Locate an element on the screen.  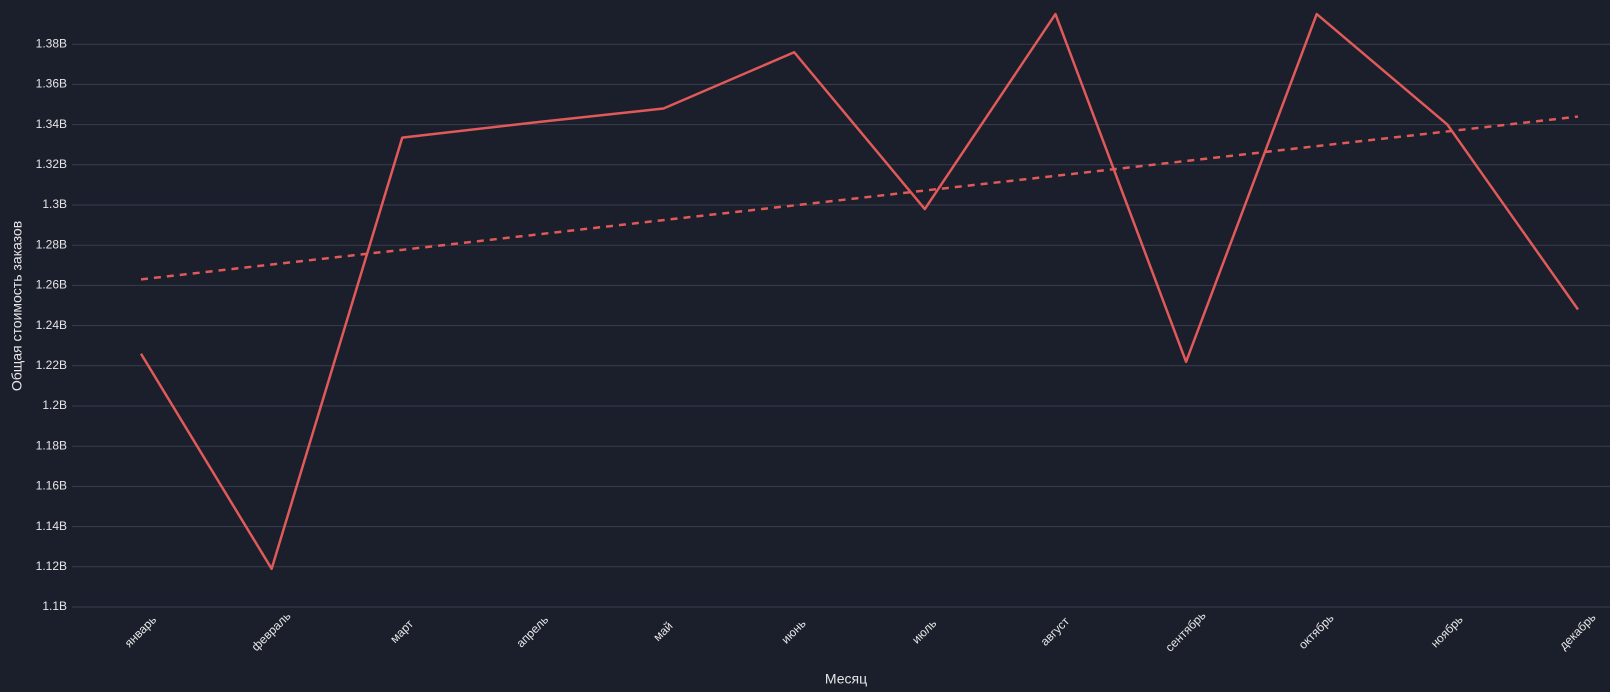
y-tick-label: 1.34B is located at coordinates (51, 124).